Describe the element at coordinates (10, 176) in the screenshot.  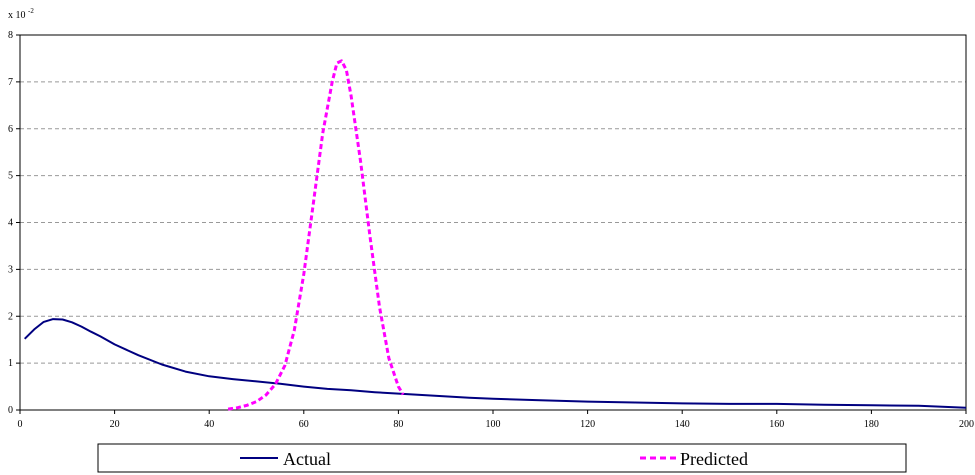
I see `y-tick-label-5: 5` at that location.